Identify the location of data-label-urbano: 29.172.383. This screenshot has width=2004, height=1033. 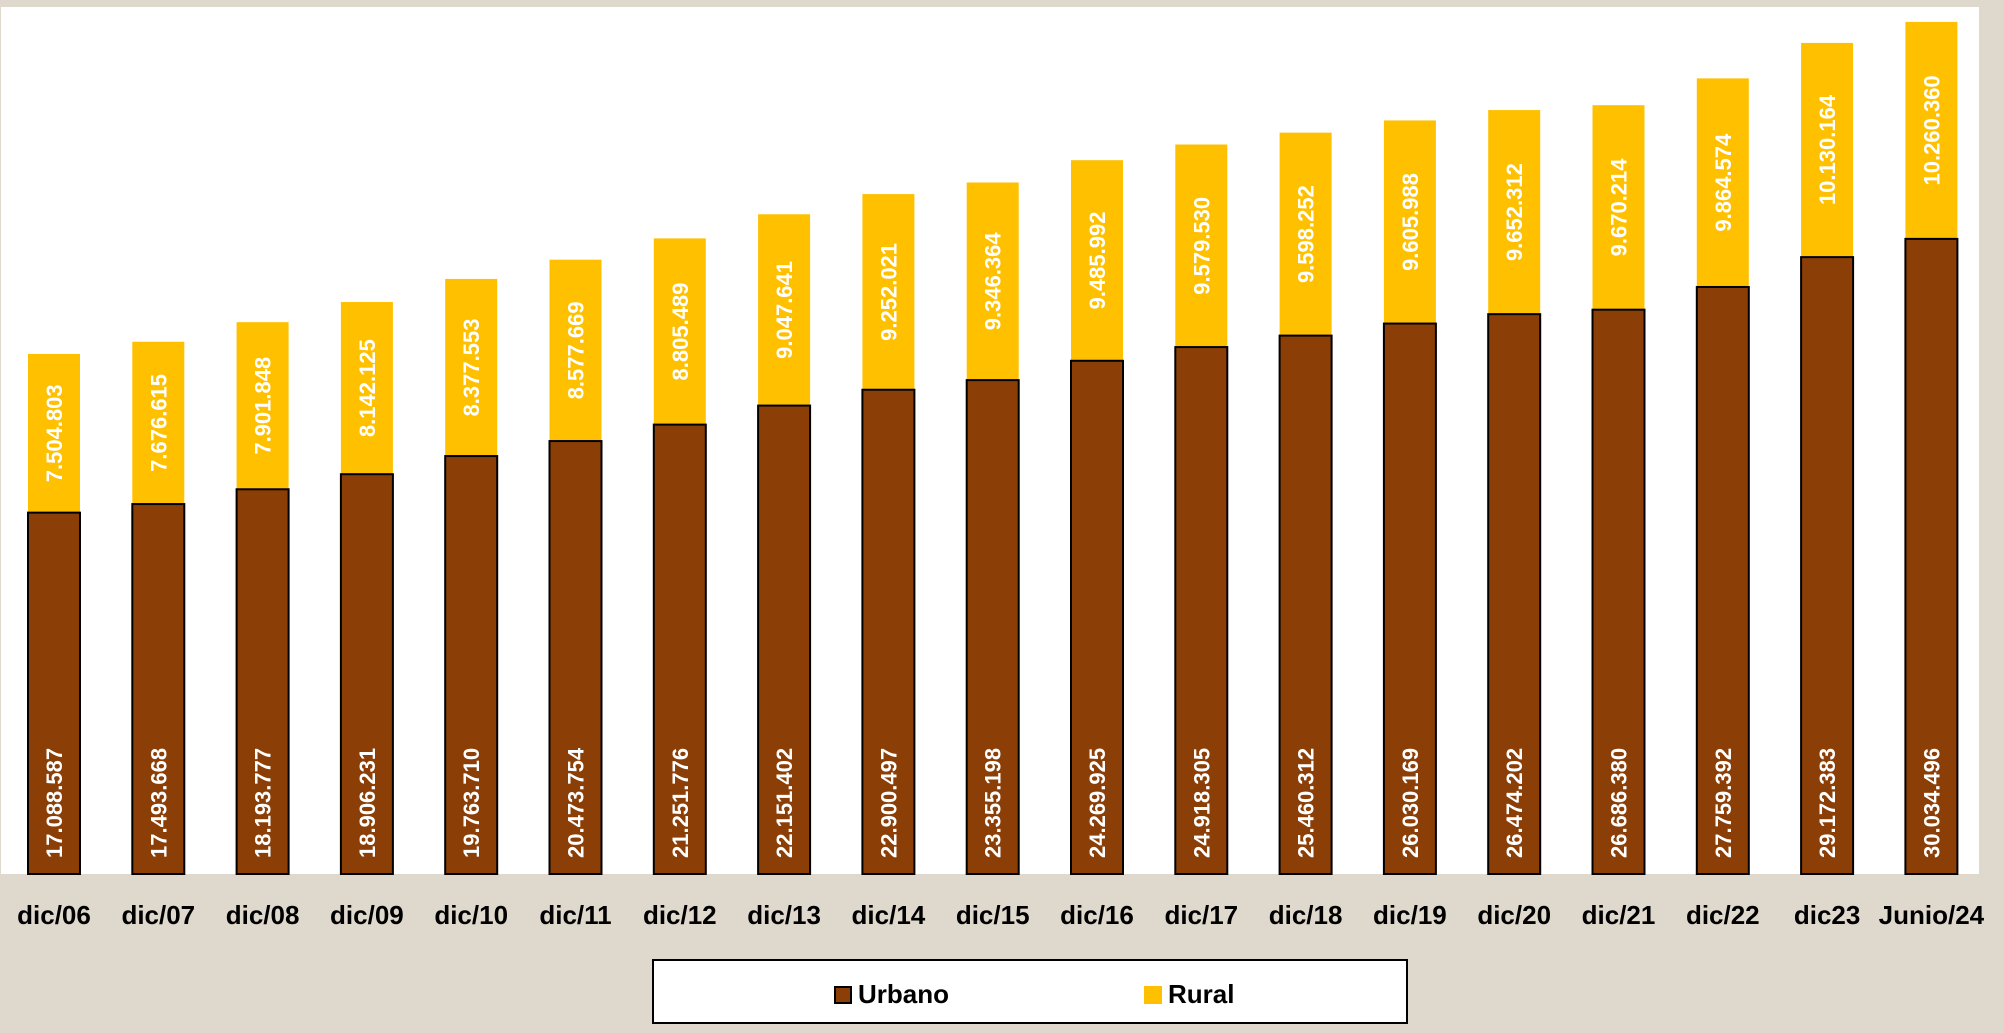
(1827, 803).